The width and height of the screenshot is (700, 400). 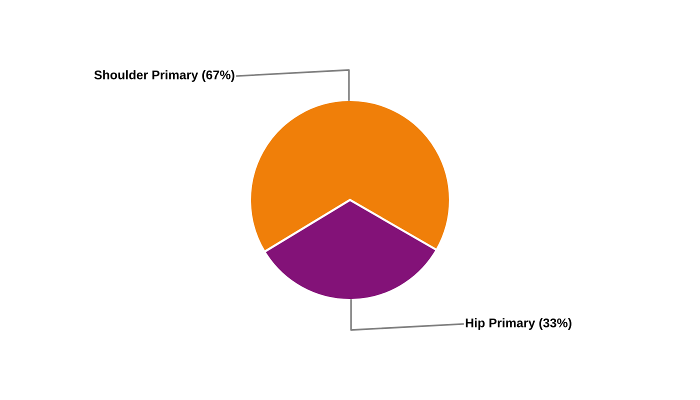 What do you see at coordinates (519, 324) in the screenshot?
I see `slice-label: Hip Primary (33%)` at bounding box center [519, 324].